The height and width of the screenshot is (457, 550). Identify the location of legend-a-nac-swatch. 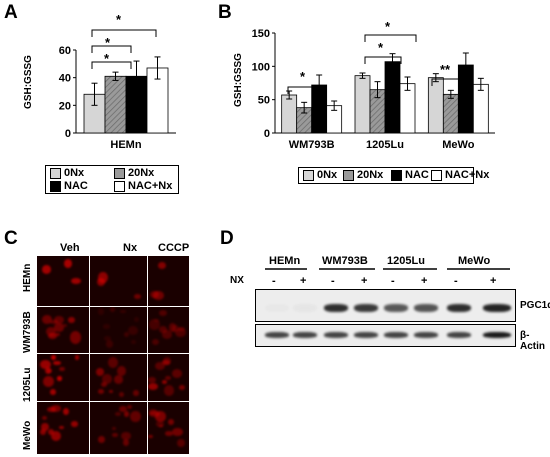
(55, 186).